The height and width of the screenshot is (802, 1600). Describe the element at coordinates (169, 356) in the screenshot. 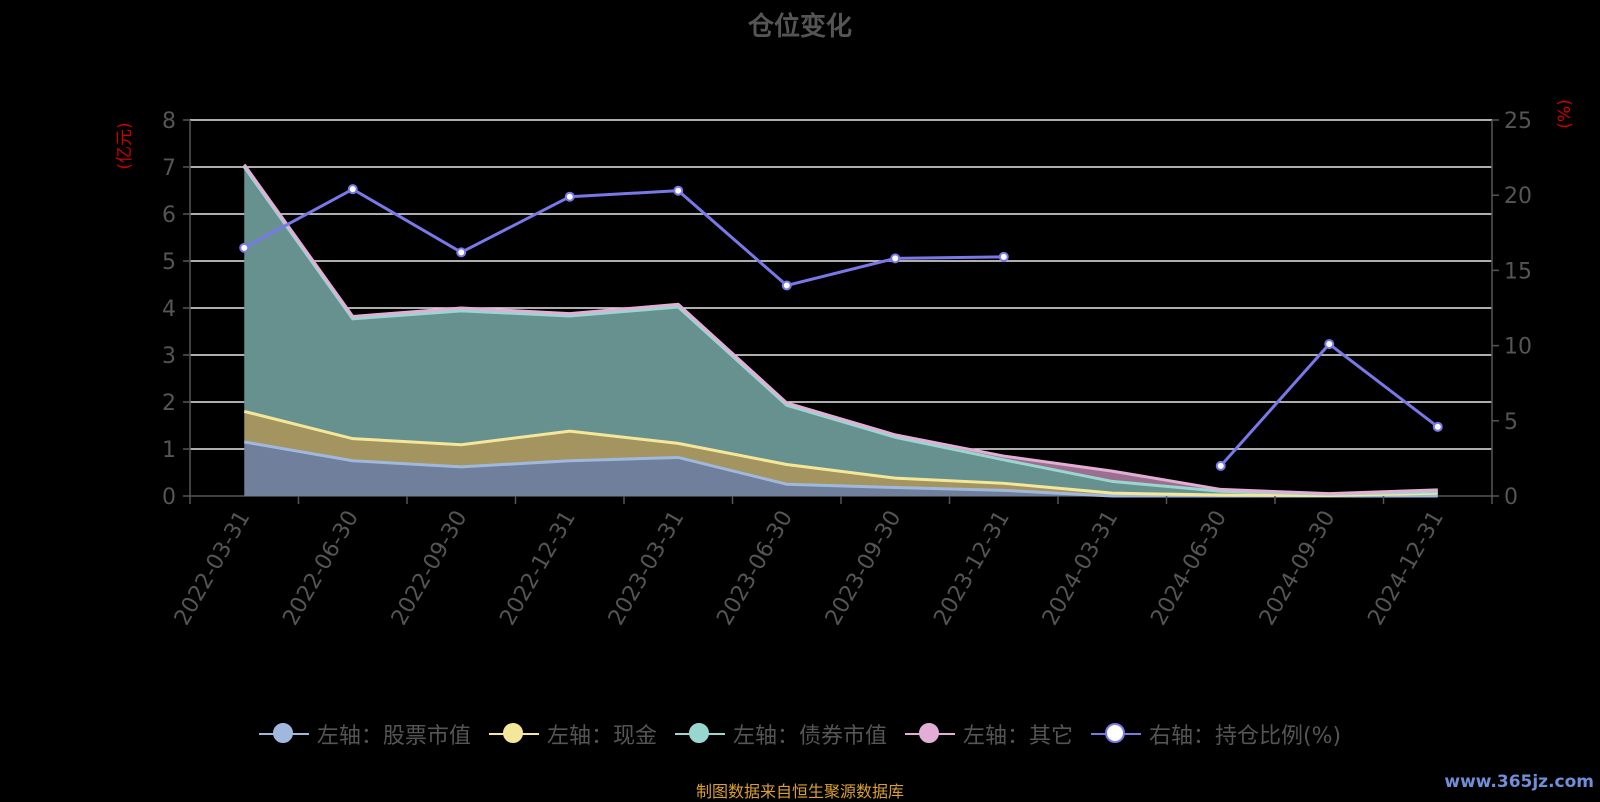

I see `left-tick-label: 3` at that location.